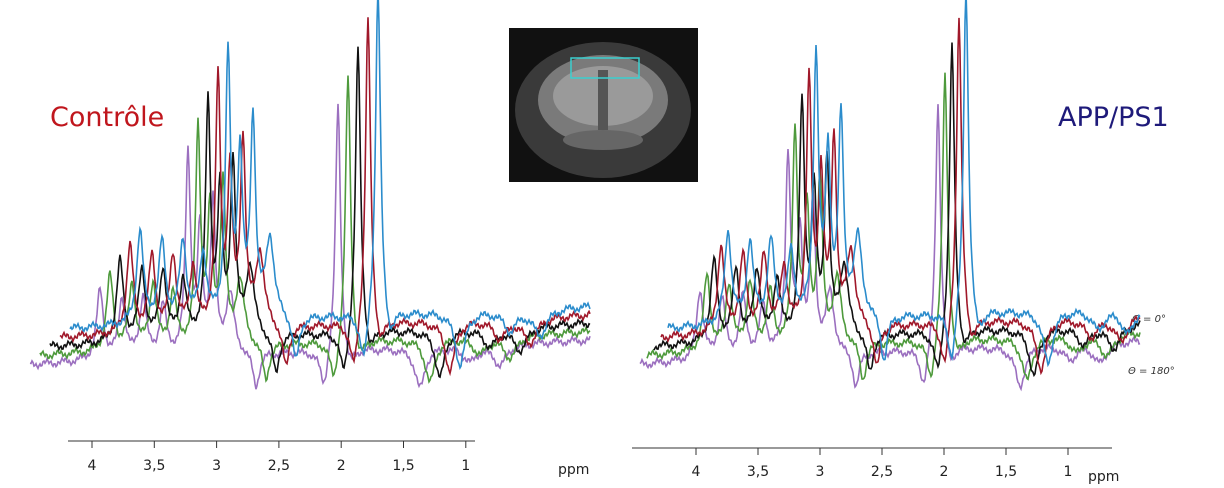 The height and width of the screenshot is (488, 1224). Describe the element at coordinates (1113, 117) in the screenshot. I see `group-title: APP/PS1` at that location.